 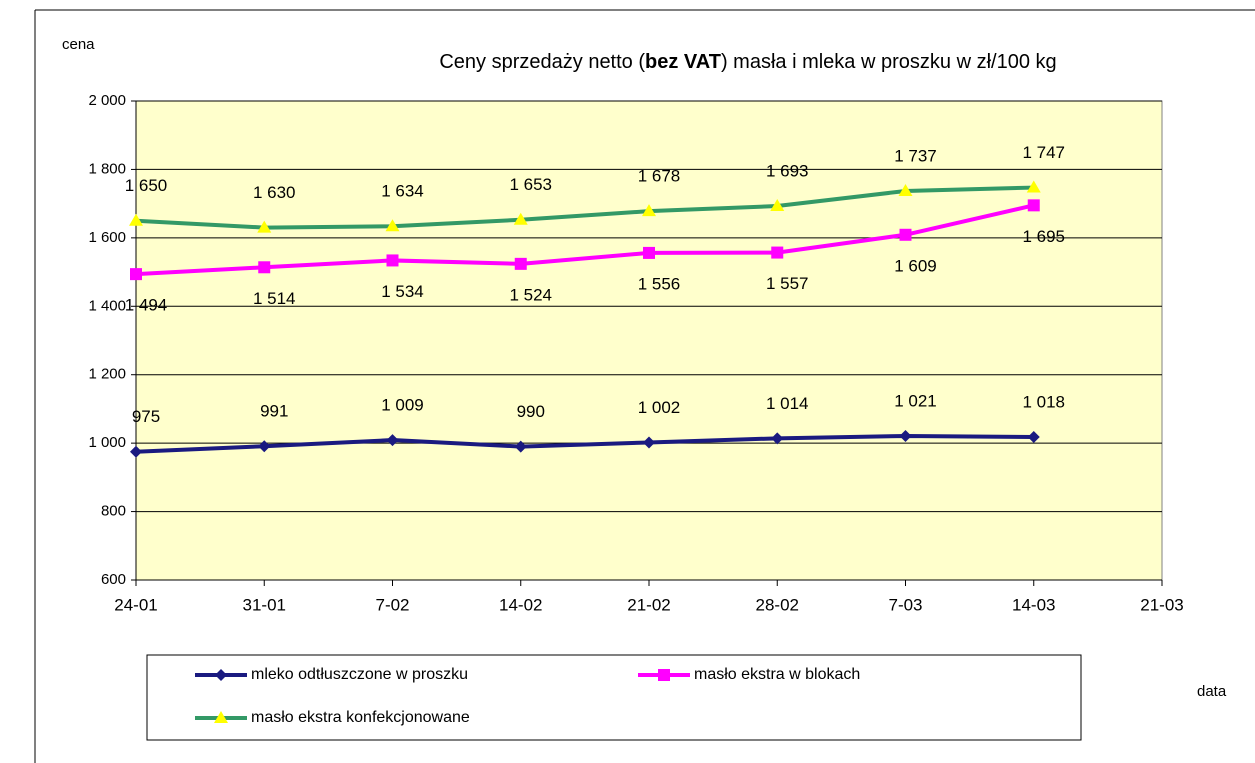 What do you see at coordinates (135, 604) in the screenshot?
I see `x-tick-label: 24-01` at bounding box center [135, 604].